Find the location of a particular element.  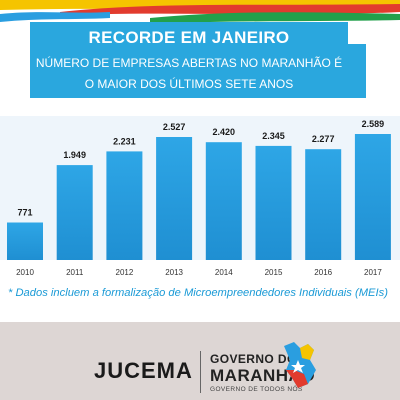

bar-2016 is located at coordinates (323, 204).